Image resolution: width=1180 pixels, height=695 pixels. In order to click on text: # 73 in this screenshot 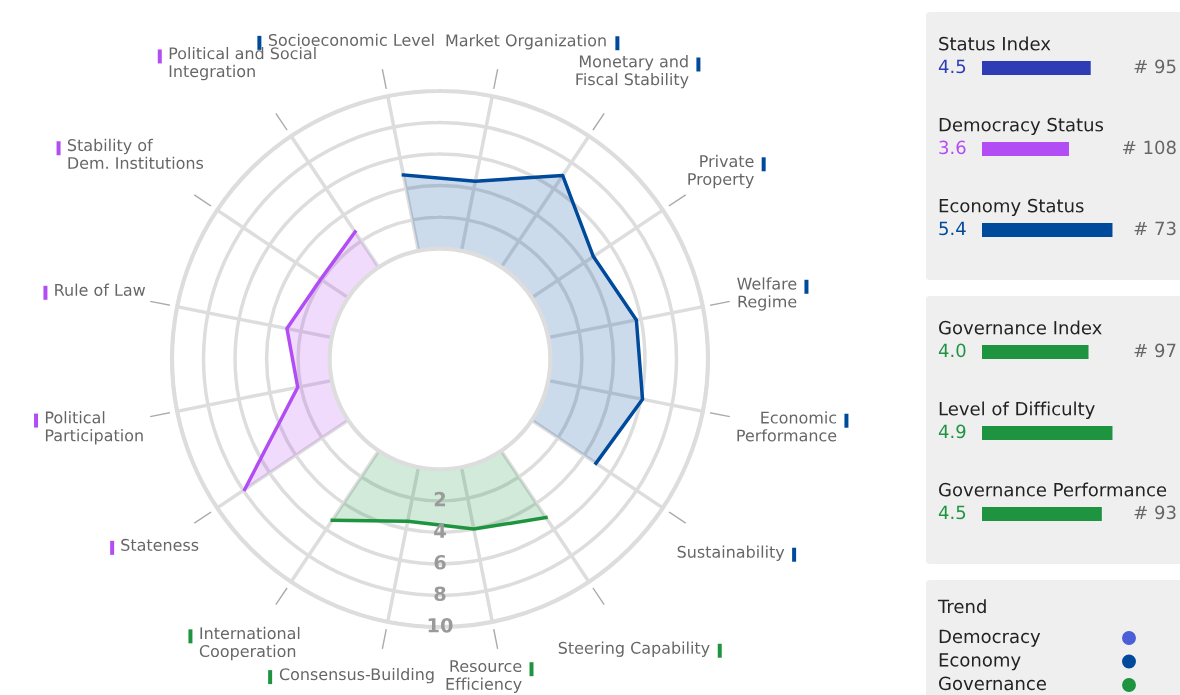, I will do `click(1155, 228)`.